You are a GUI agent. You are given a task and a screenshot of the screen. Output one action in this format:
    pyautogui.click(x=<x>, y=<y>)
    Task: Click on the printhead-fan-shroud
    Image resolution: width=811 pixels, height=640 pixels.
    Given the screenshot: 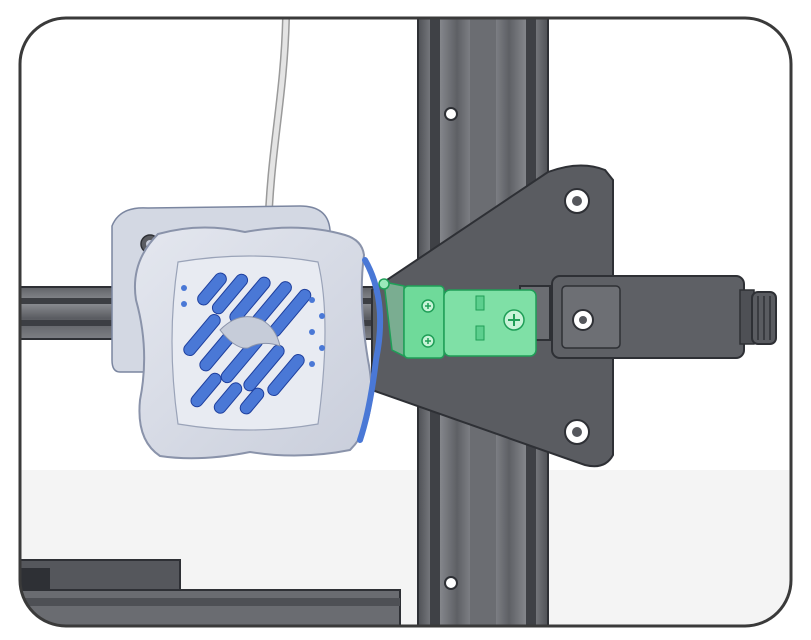 What is the action you would take?
    pyautogui.click(x=247, y=332)
    